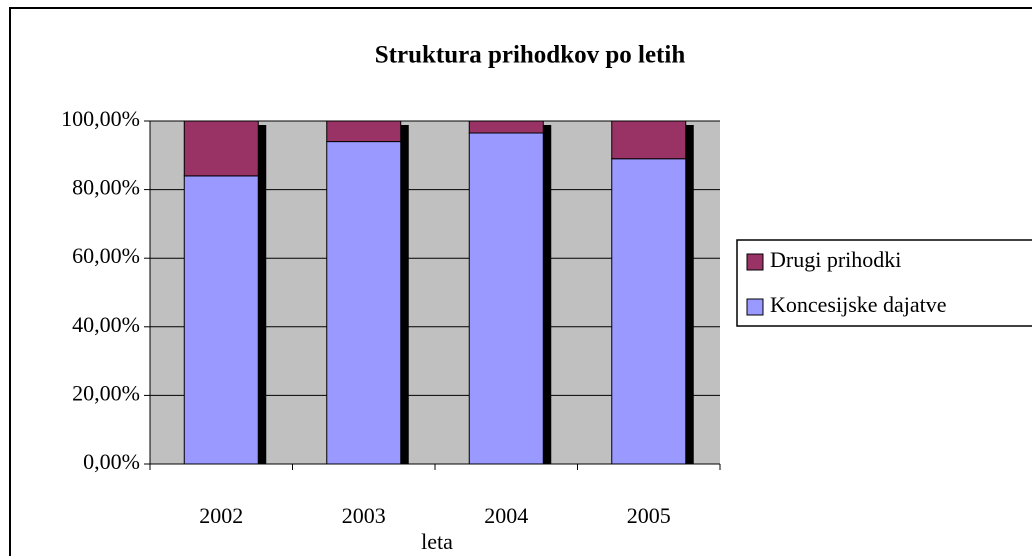  Describe the element at coordinates (835, 259) in the screenshot. I see `legend-label: Drugi prihodki` at that location.